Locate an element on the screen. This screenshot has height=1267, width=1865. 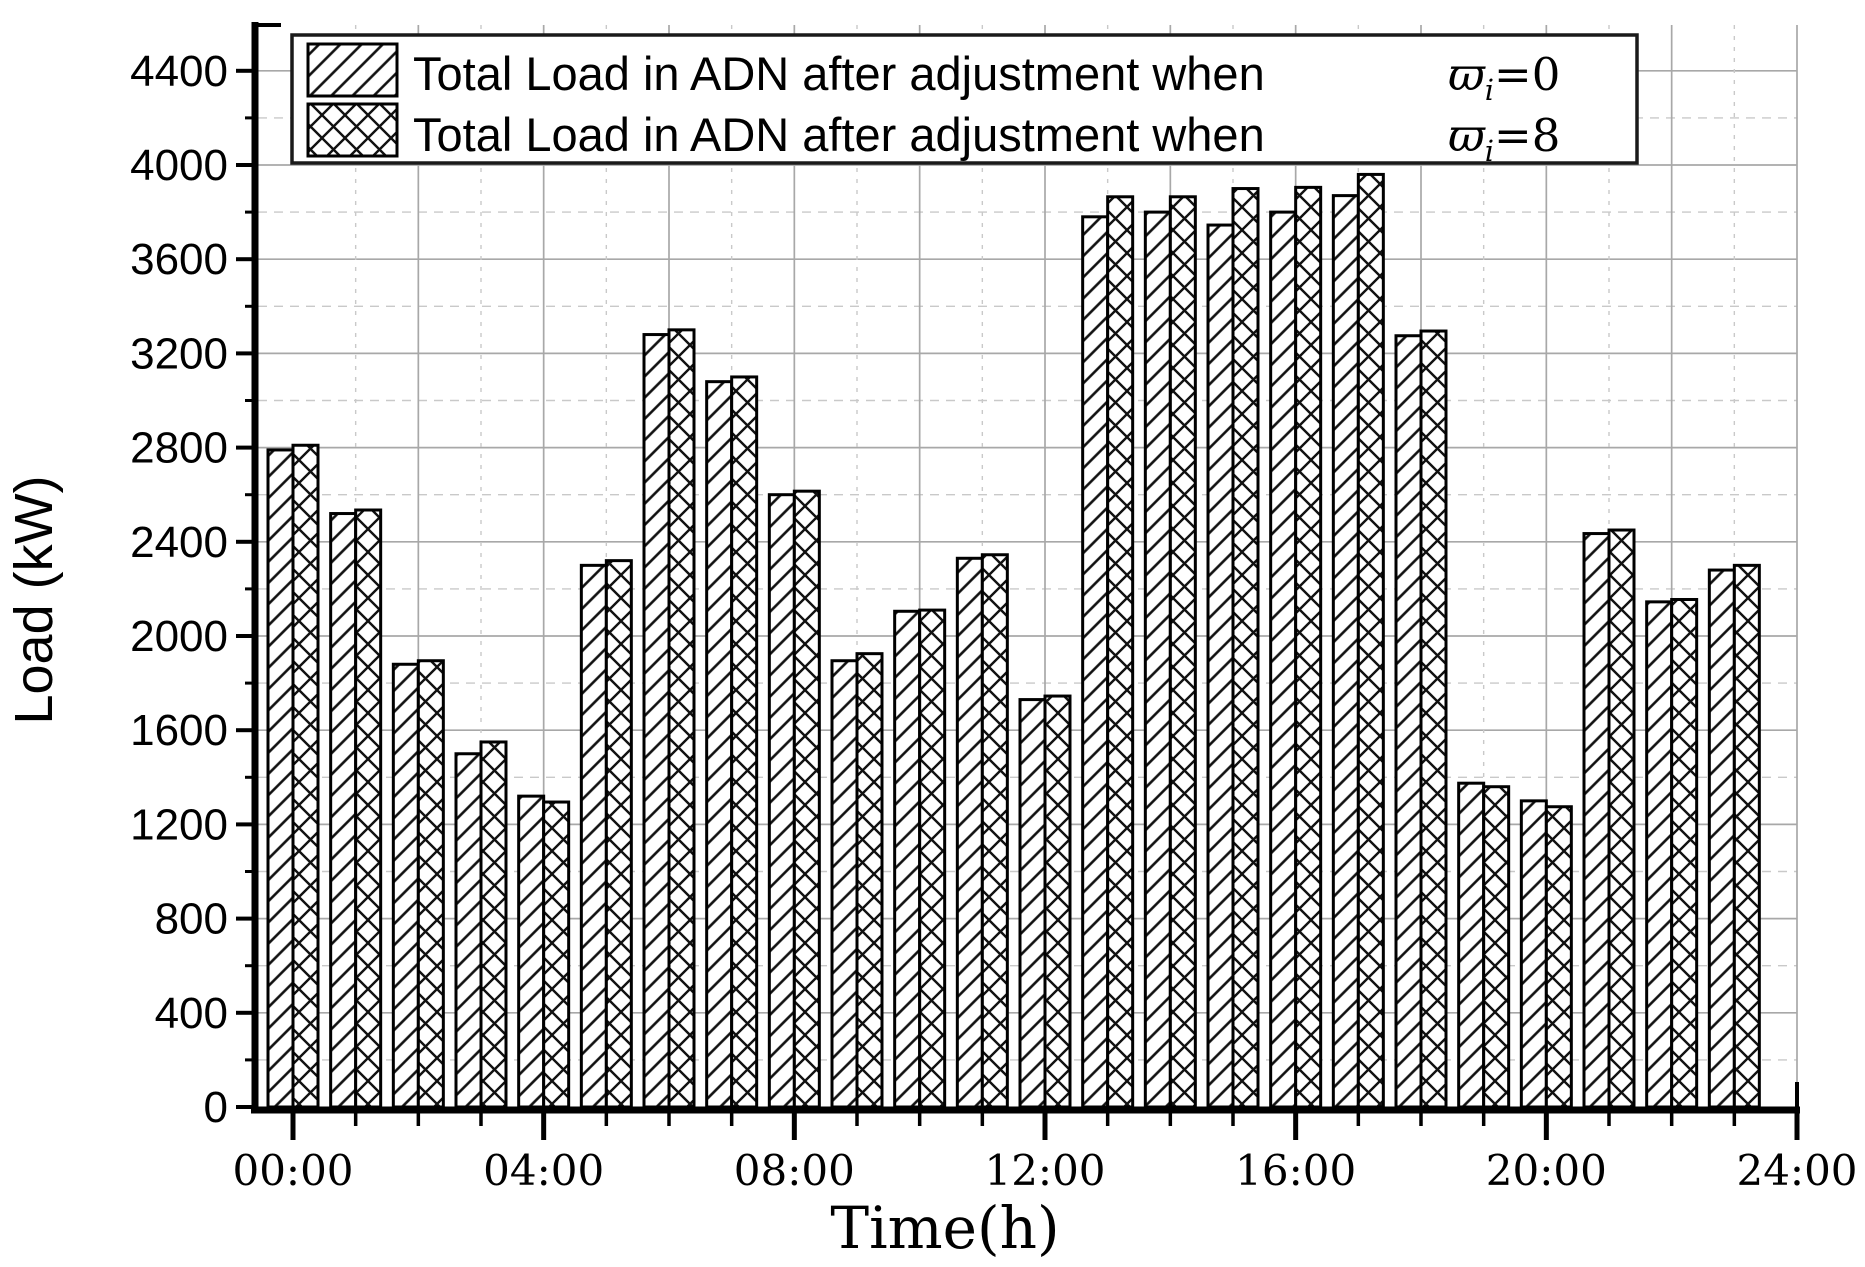
x-tick-label-16:00: 16:00 is located at coordinates (1295, 1170).